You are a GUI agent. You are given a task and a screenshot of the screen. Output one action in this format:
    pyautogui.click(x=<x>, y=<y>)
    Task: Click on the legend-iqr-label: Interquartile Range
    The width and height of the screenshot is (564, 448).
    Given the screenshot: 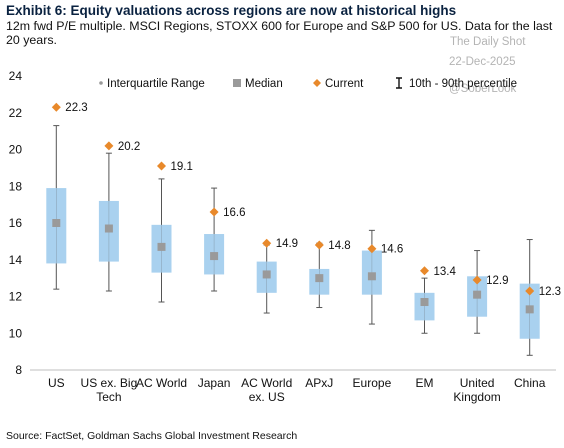 What is the action you would take?
    pyautogui.click(x=156, y=84)
    